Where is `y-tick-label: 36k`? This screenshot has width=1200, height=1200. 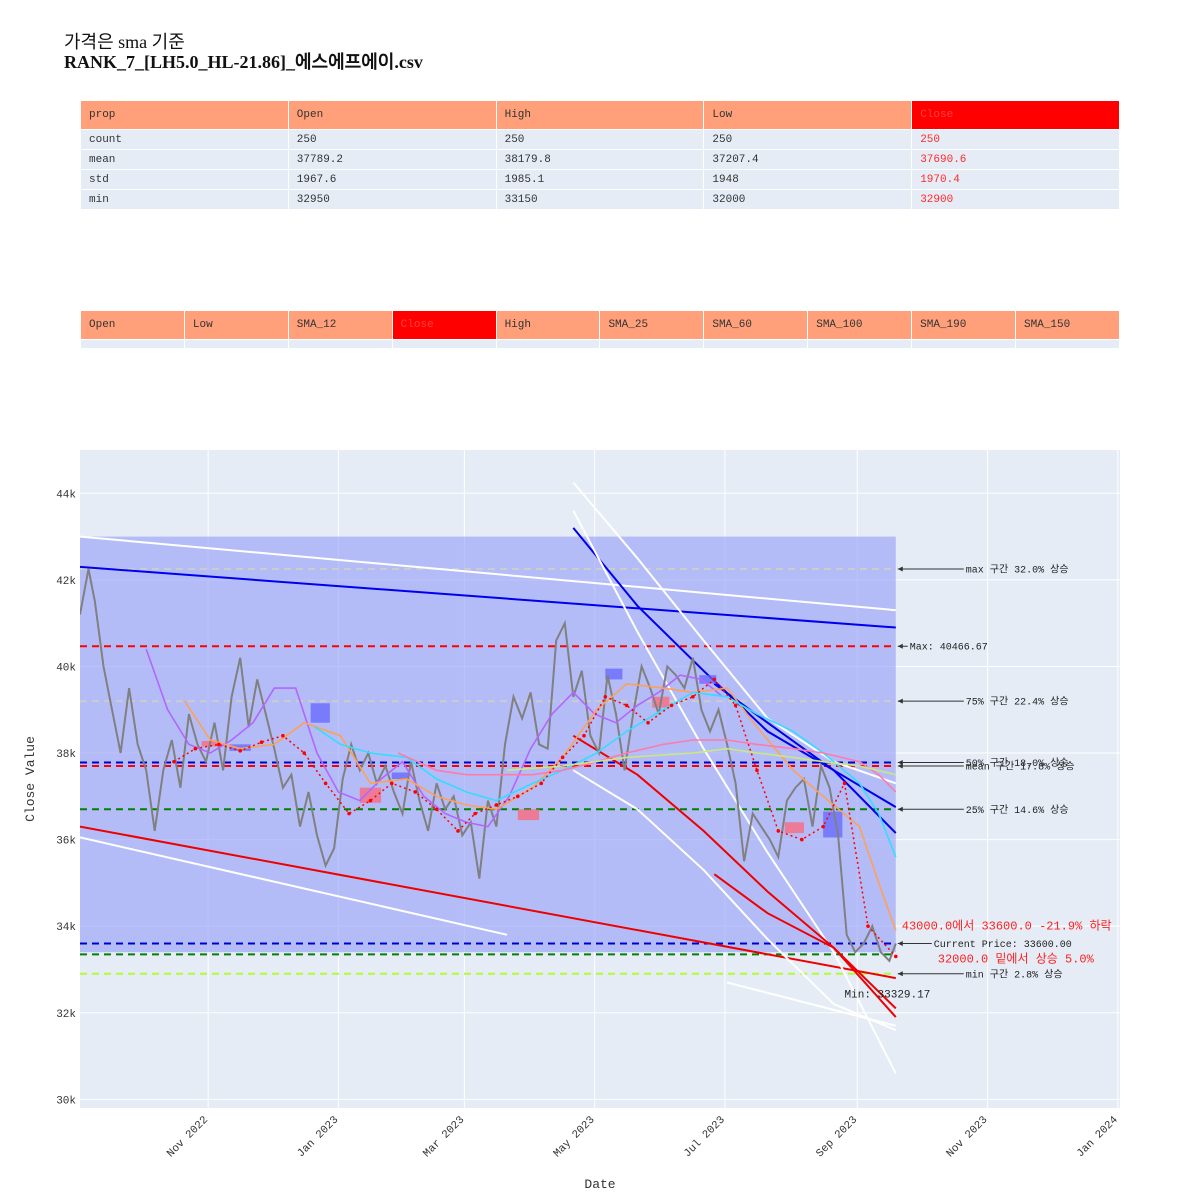 y-tick-label: 36k is located at coordinates (66, 842).